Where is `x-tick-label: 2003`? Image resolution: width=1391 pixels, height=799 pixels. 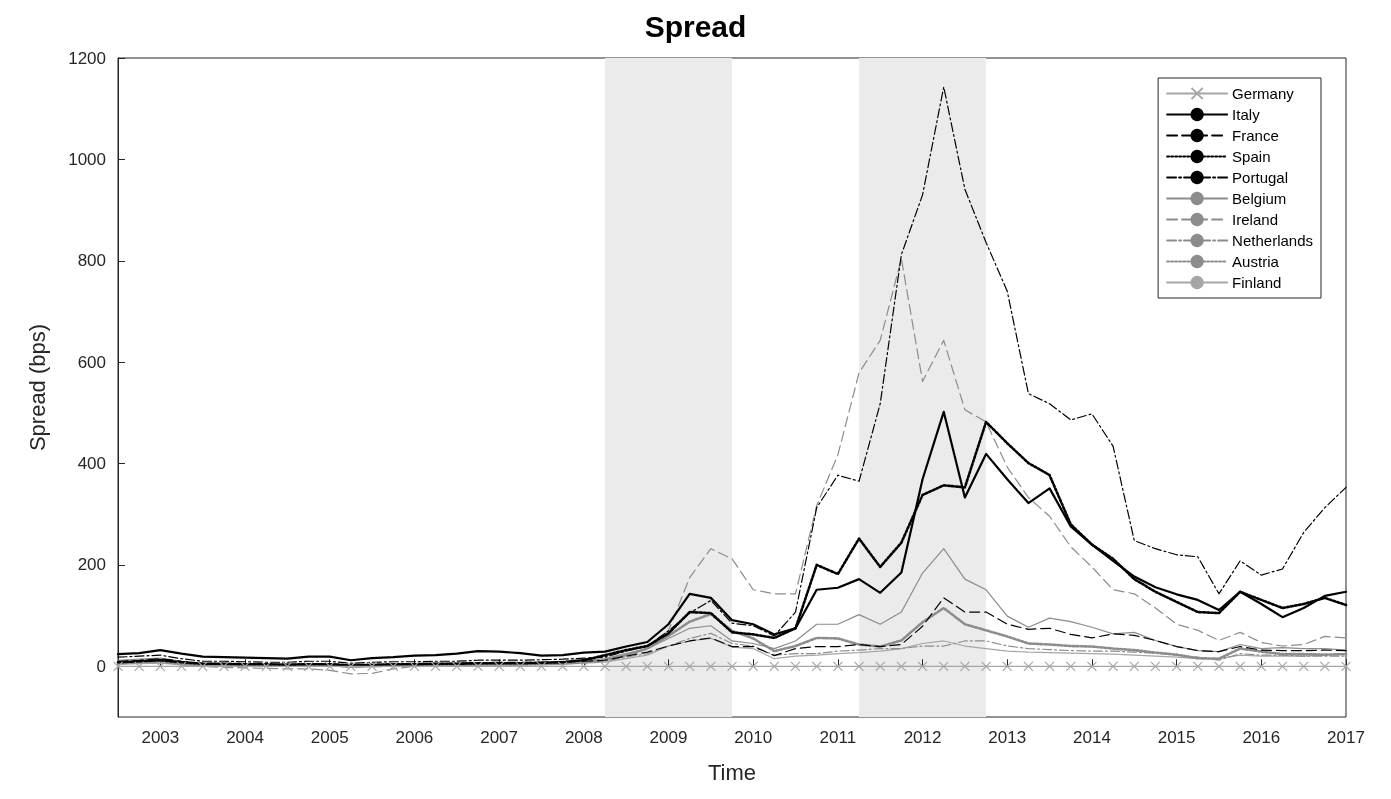 x-tick-label: 2003 is located at coordinates (160, 737).